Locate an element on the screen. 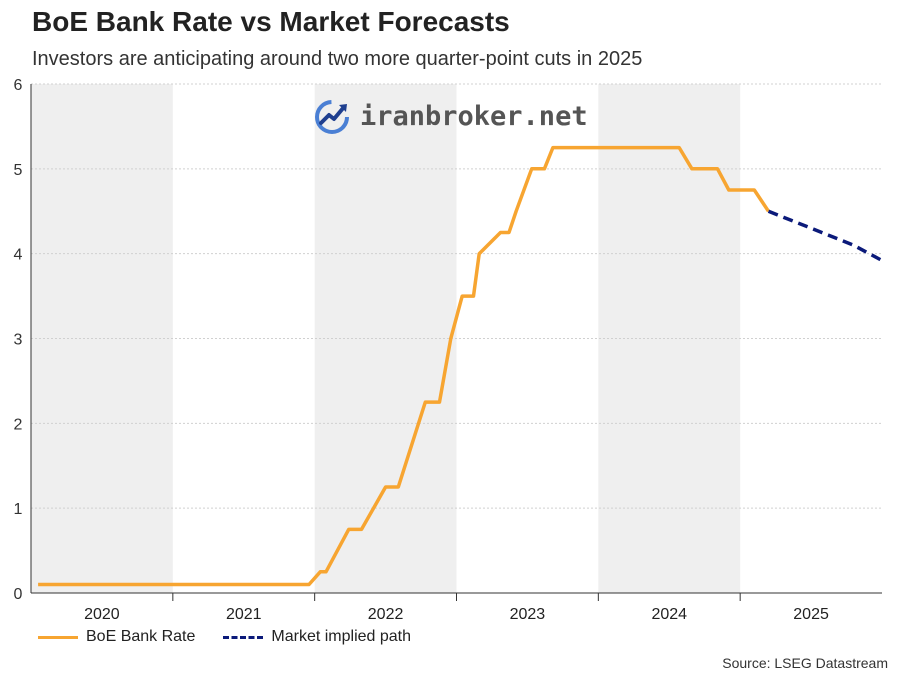  legend-item-market-path: Market implied path is located at coordinates (317, 637).